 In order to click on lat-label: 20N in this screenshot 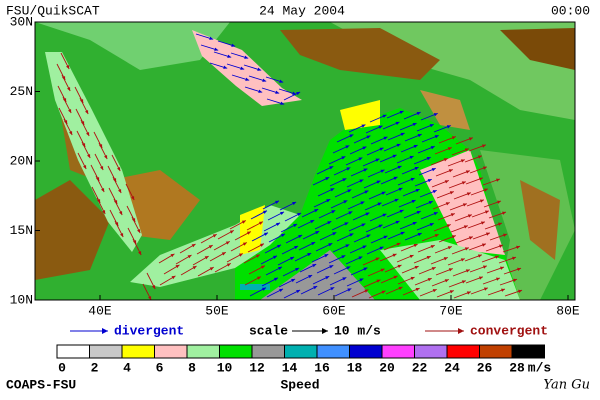, I will do `click(21, 160)`.